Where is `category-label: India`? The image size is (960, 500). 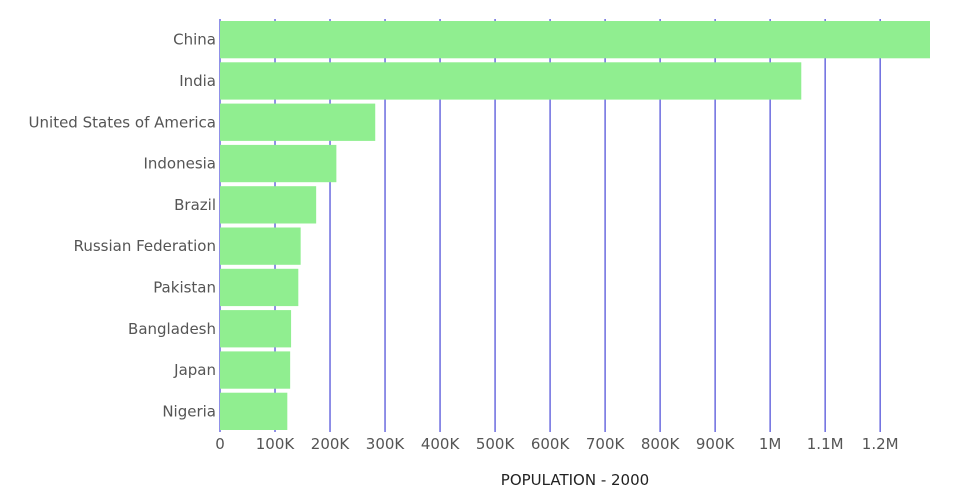 category-label: India is located at coordinates (197, 81).